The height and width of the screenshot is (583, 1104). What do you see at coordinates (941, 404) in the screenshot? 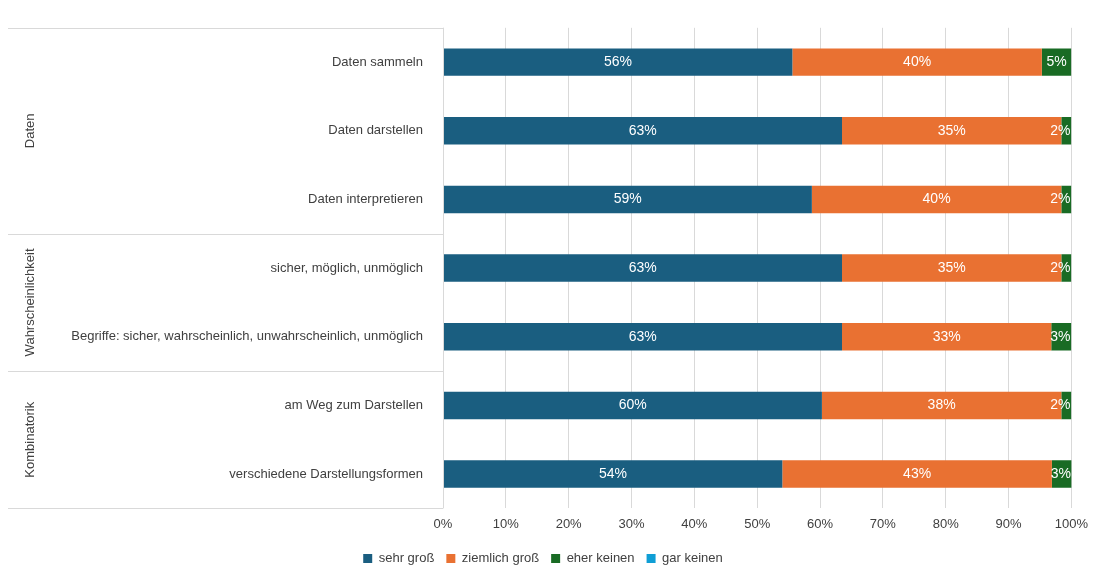
I see `data-label: 38%` at bounding box center [941, 404].